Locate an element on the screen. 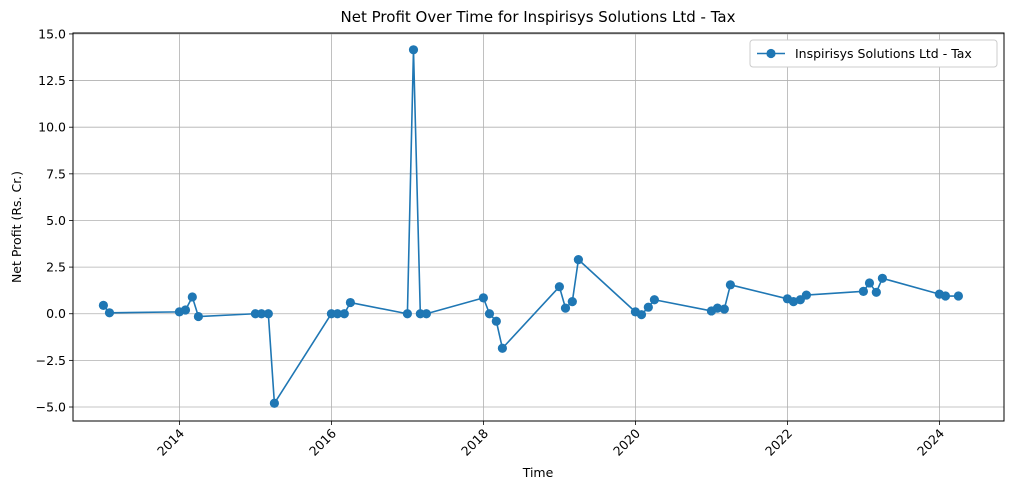 The height and width of the screenshot is (491, 1012). y-tick-label: 5.0 is located at coordinates (56, 220).